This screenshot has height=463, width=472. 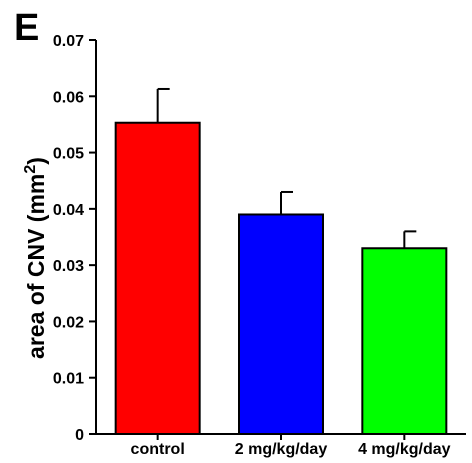 I want to click on y-tick-label: 0, so click(x=79, y=435).